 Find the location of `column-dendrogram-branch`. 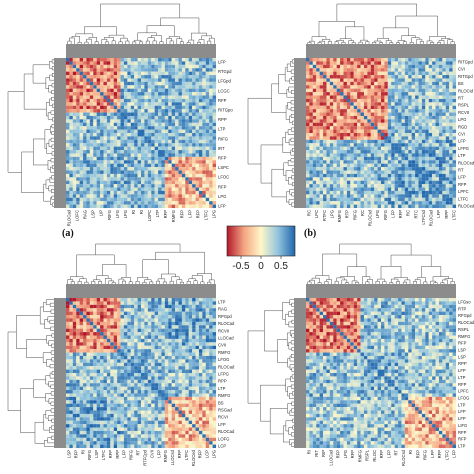

column-dendrogram-branch is located at coordinates (160, 31).